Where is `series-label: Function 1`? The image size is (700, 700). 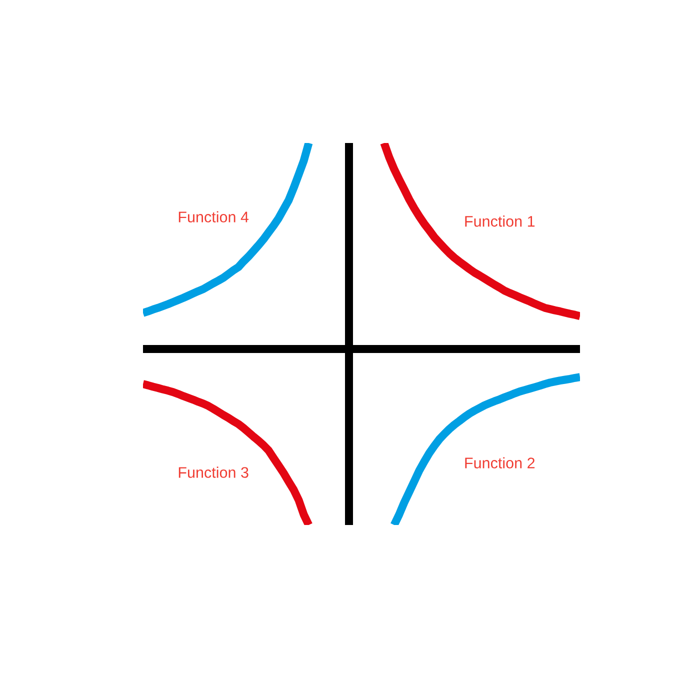
series-label: Function 1 is located at coordinates (500, 221).